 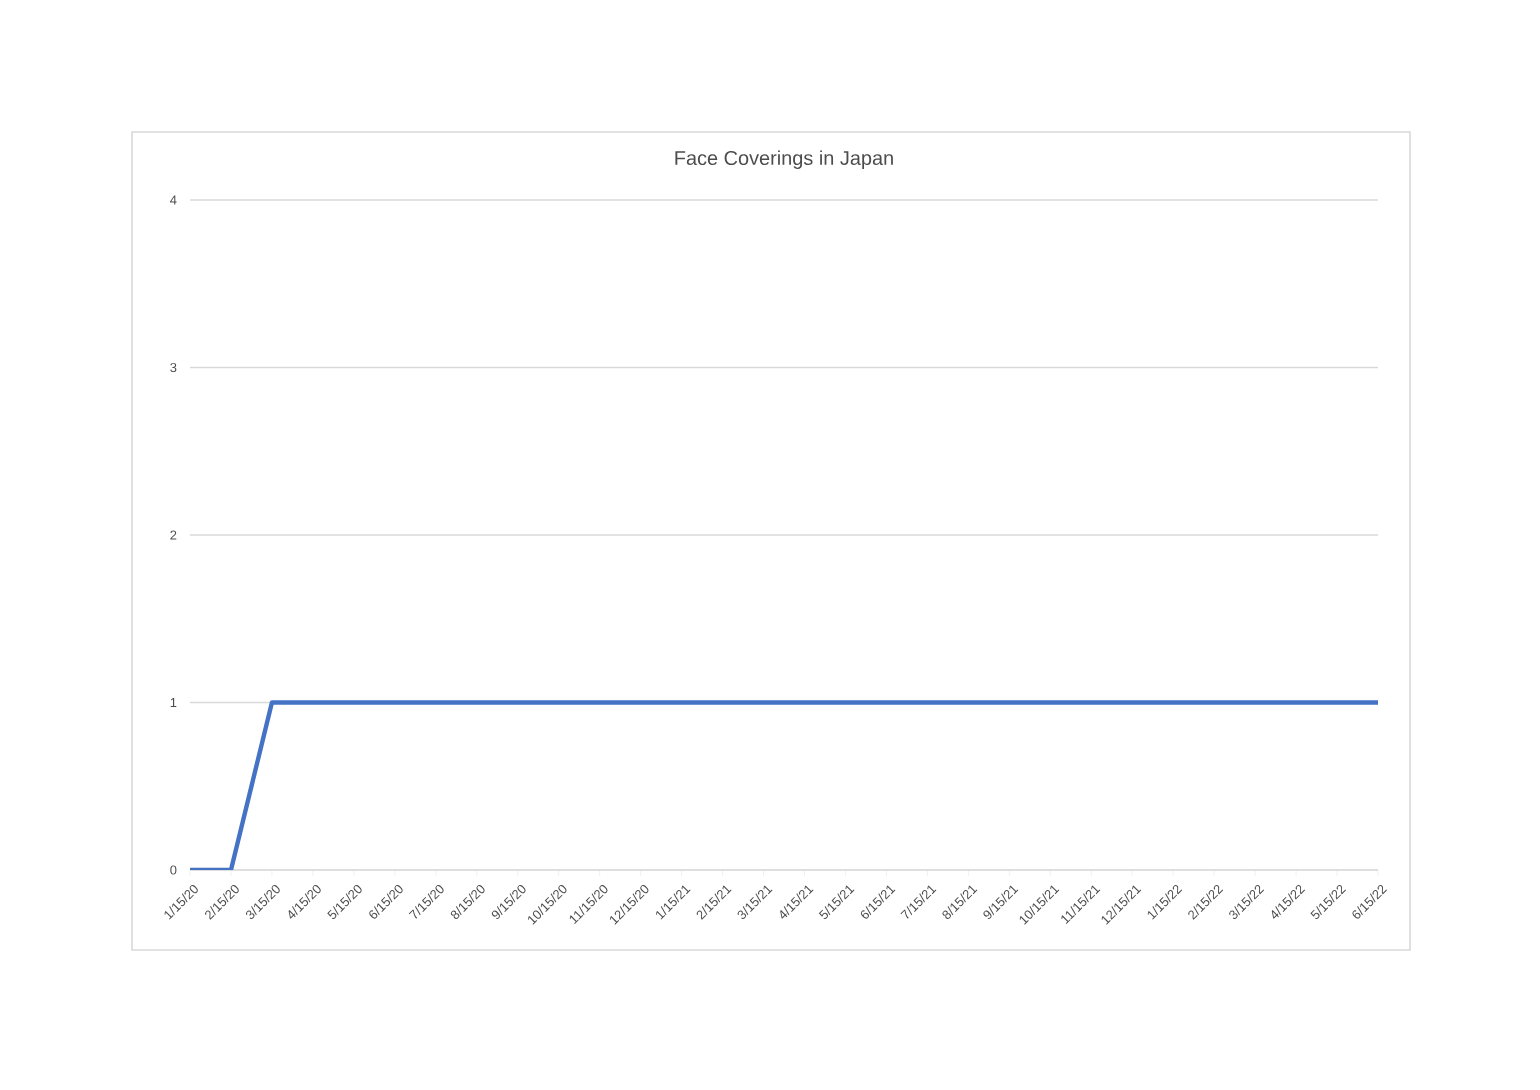 What do you see at coordinates (784, 159) in the screenshot?
I see `chart-title: Face Coverings in Japan` at bounding box center [784, 159].